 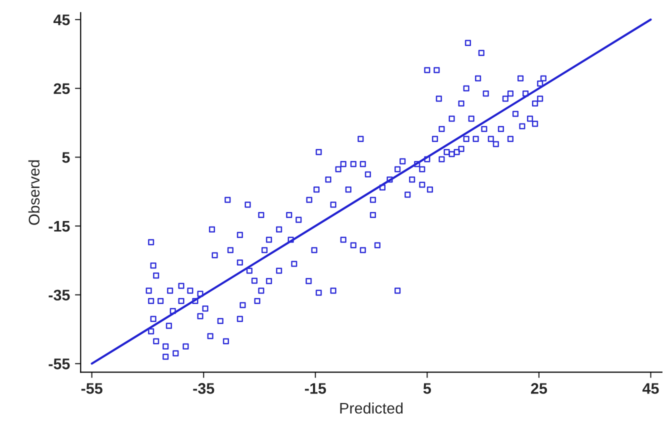 What do you see at coordinates (315, 388) in the screenshot?
I see `x-tick-label: -15` at bounding box center [315, 388].